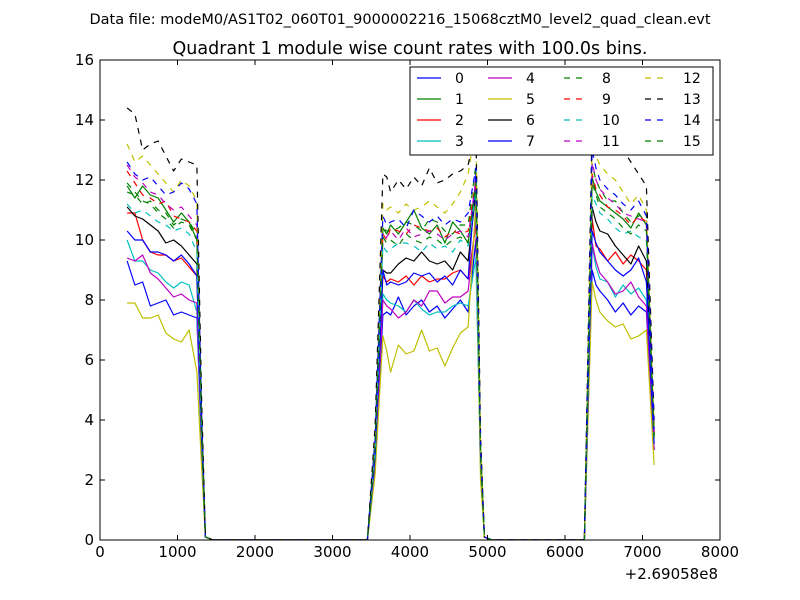 This screenshot has width=800, height=600. Describe the element at coordinates (530, 142) in the screenshot. I see `legend-label-7: 7` at that location.